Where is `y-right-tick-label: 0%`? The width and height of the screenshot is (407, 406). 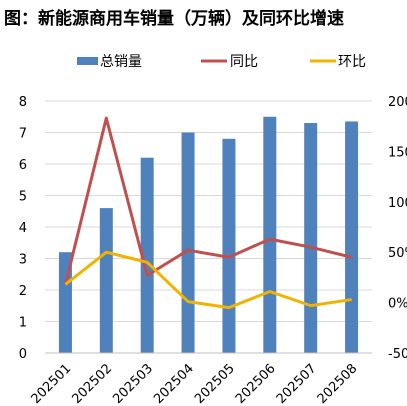
y-right-tick-label: 0% is located at coordinates (397, 304).